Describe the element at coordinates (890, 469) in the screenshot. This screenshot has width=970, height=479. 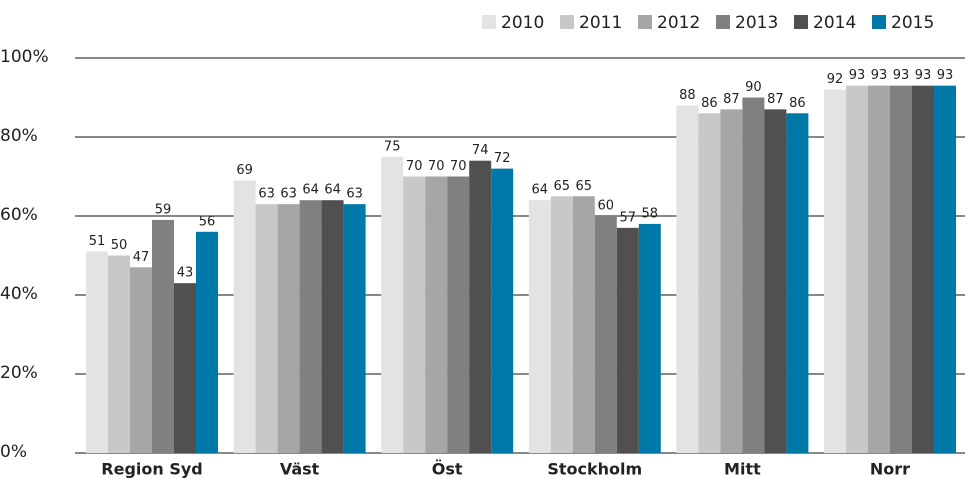
I see `x-tick-label: Norr` at that location.